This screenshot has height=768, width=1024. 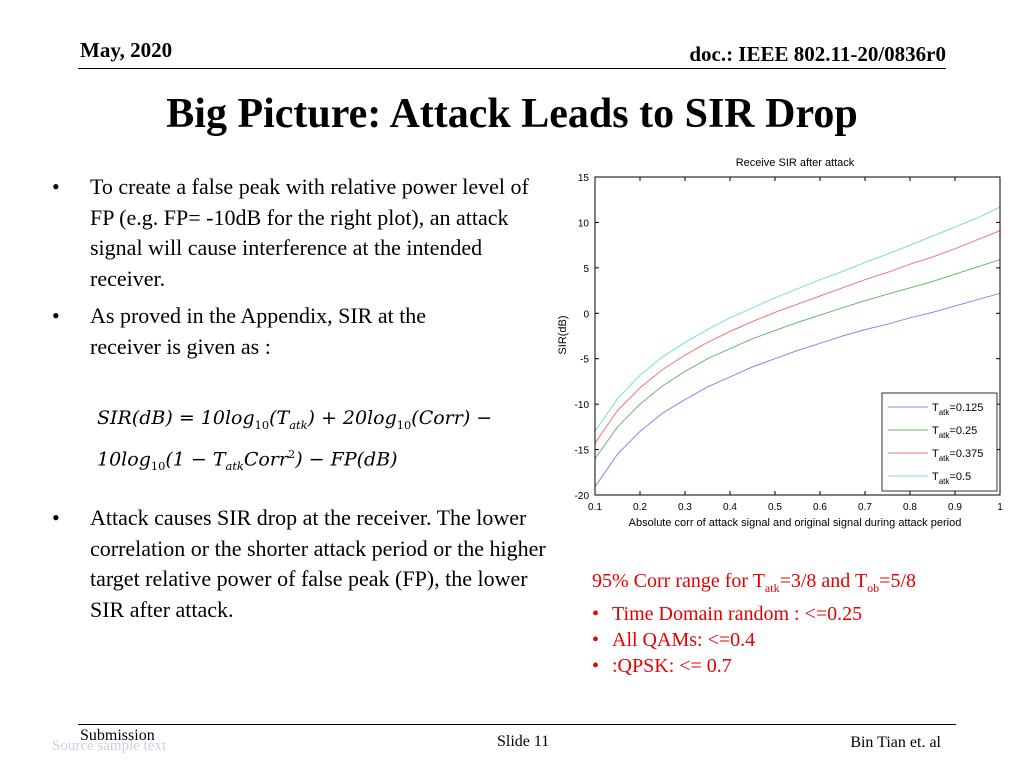 What do you see at coordinates (352, 418) in the screenshot?
I see `eq-part: ) + 20log` at bounding box center [352, 418].